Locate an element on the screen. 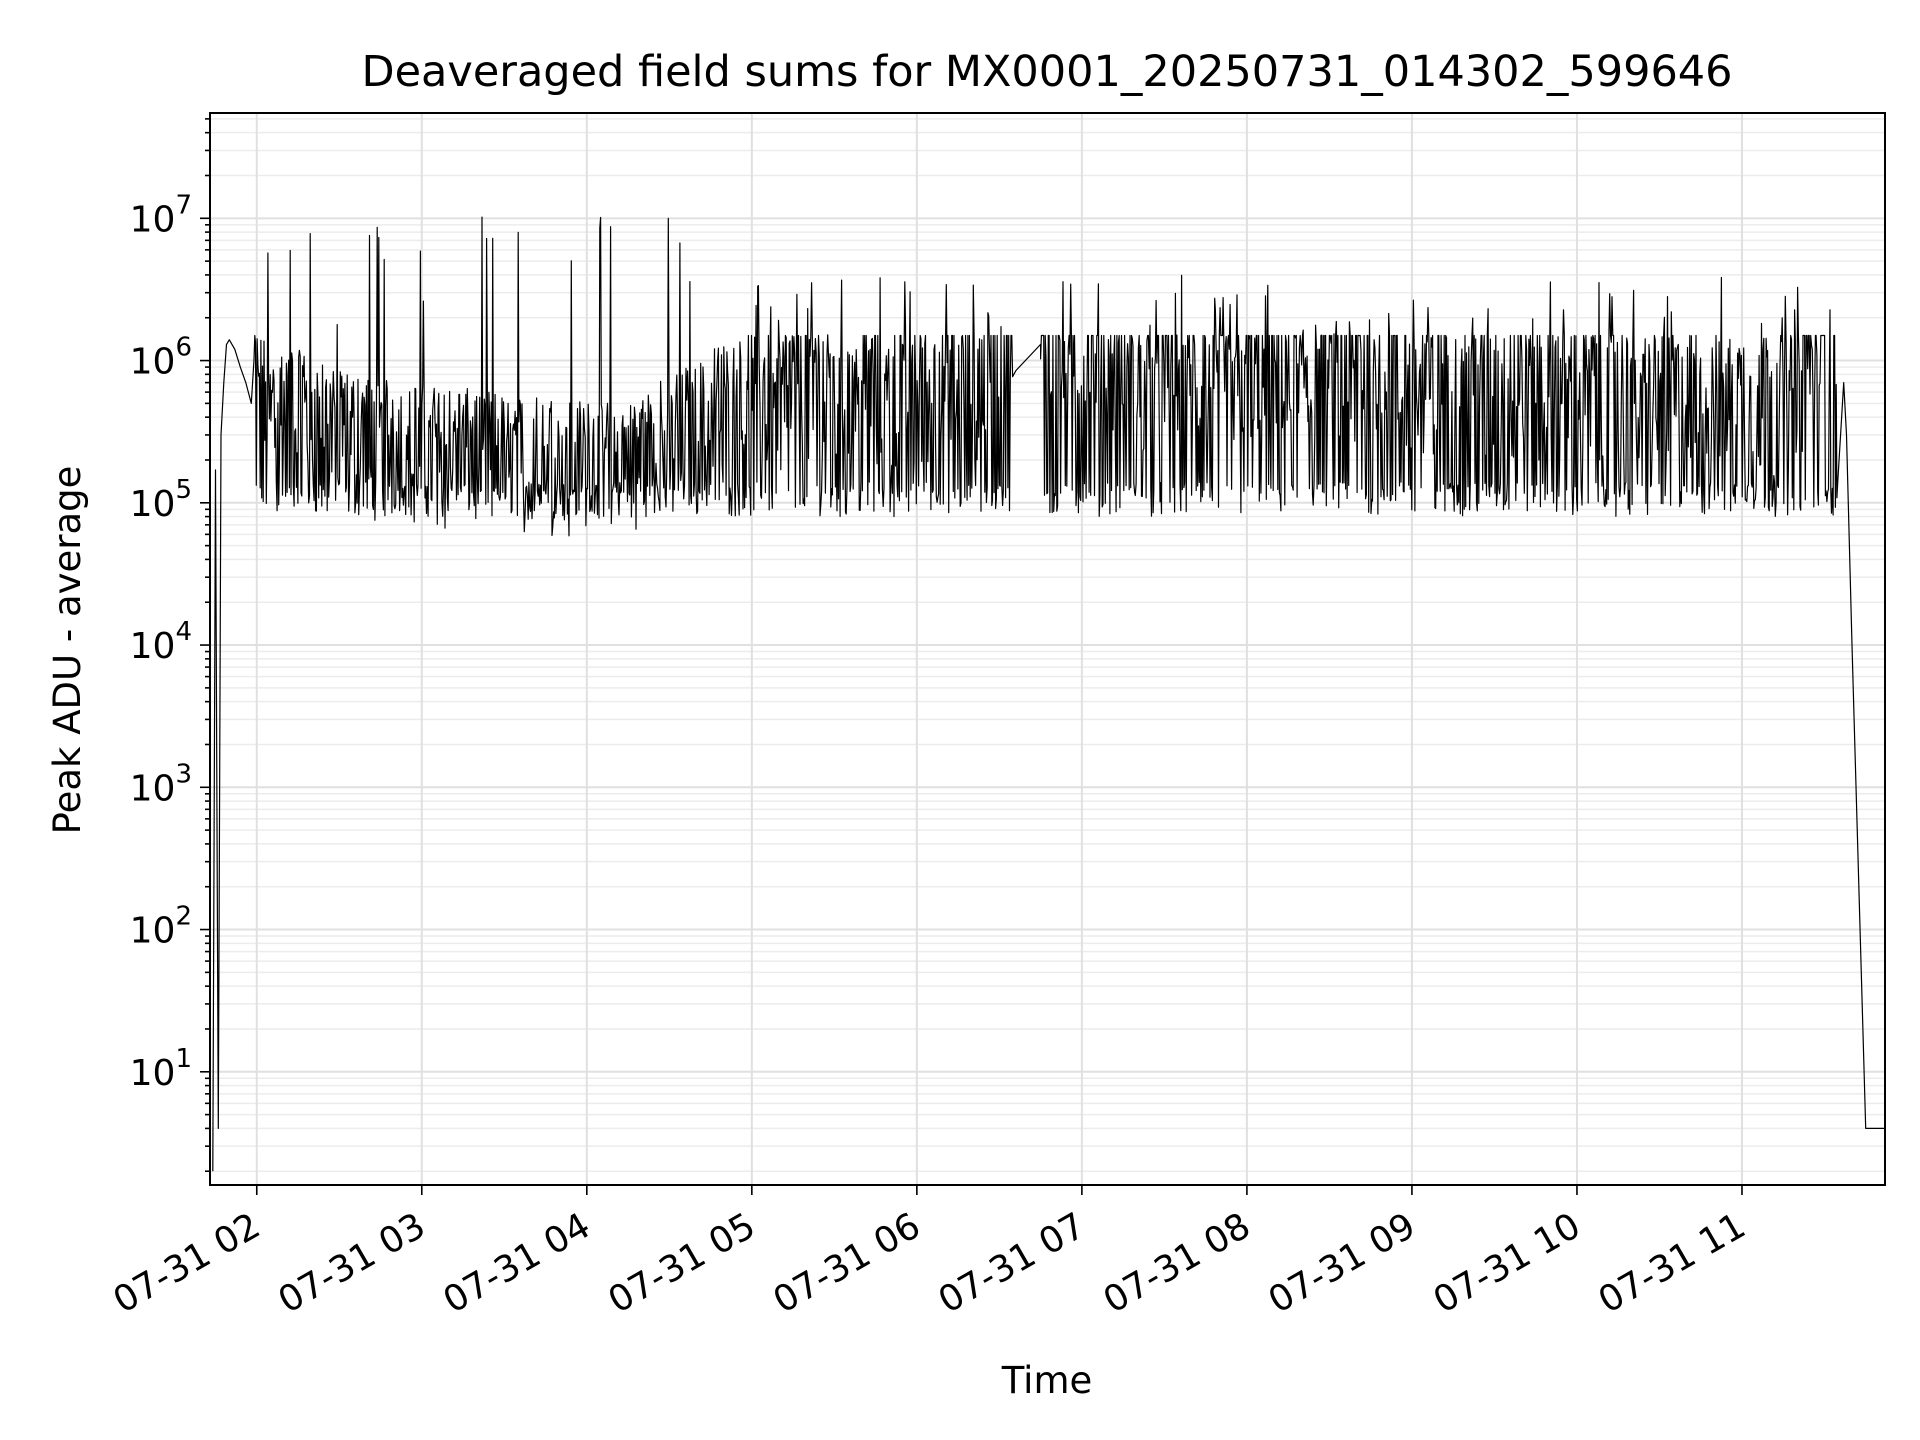 The width and height of the screenshot is (1920, 1440). y-tick-exponent: 7 is located at coordinates (183, 205).